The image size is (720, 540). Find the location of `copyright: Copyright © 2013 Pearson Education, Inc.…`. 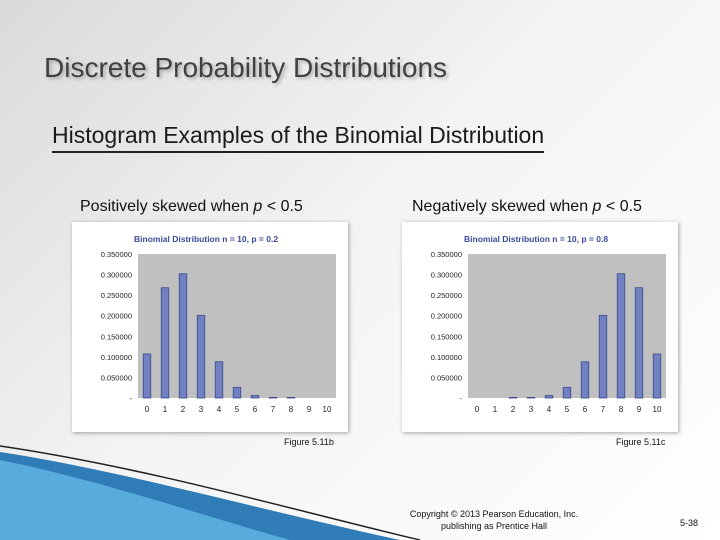

copyright: Copyright © 2013 Pearson Education, Inc.… is located at coordinates (494, 520).